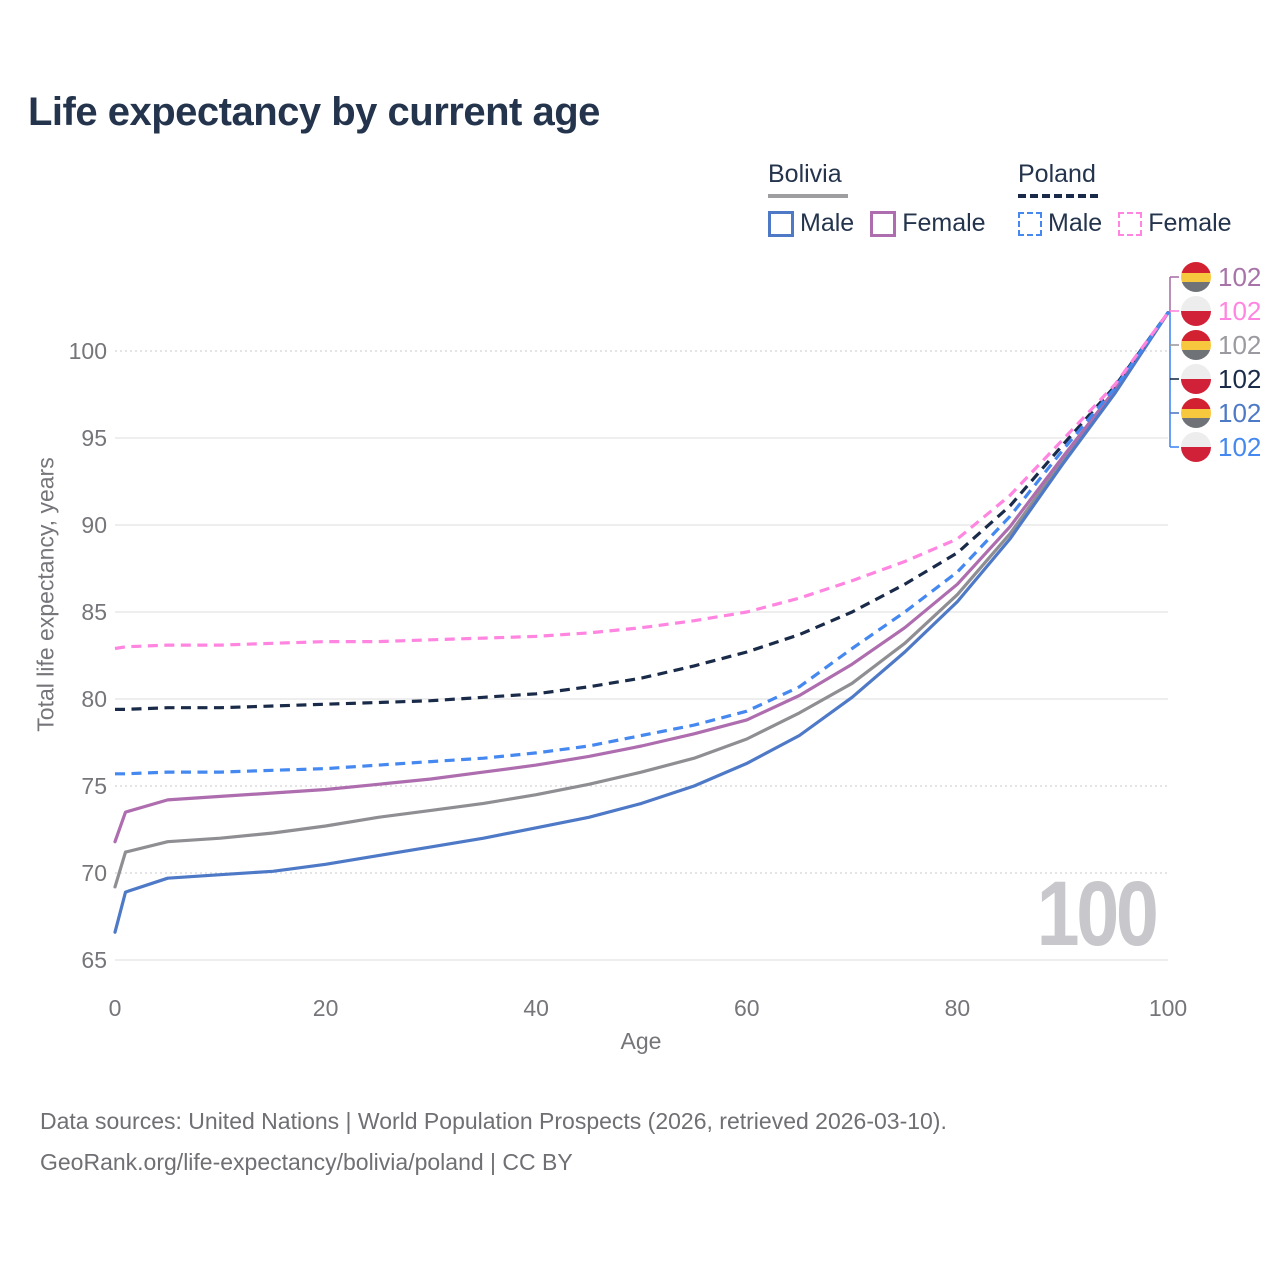  What do you see at coordinates (1172, 362) in the screenshot?
I see `badge-connectors` at bounding box center [1172, 362].